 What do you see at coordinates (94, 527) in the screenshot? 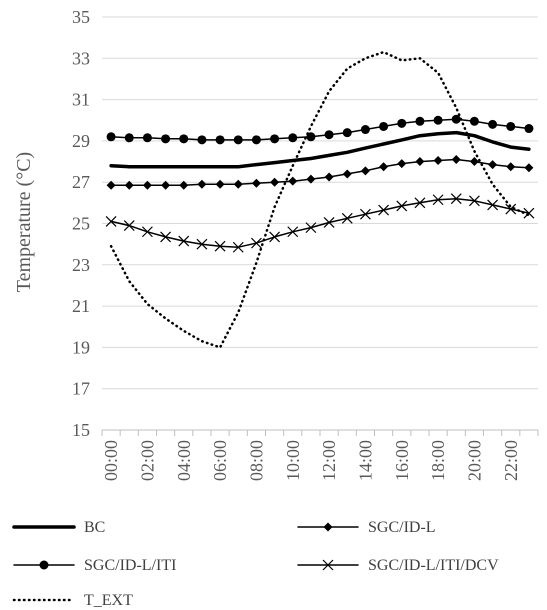
I see `legend-label: BC` at bounding box center [94, 527].